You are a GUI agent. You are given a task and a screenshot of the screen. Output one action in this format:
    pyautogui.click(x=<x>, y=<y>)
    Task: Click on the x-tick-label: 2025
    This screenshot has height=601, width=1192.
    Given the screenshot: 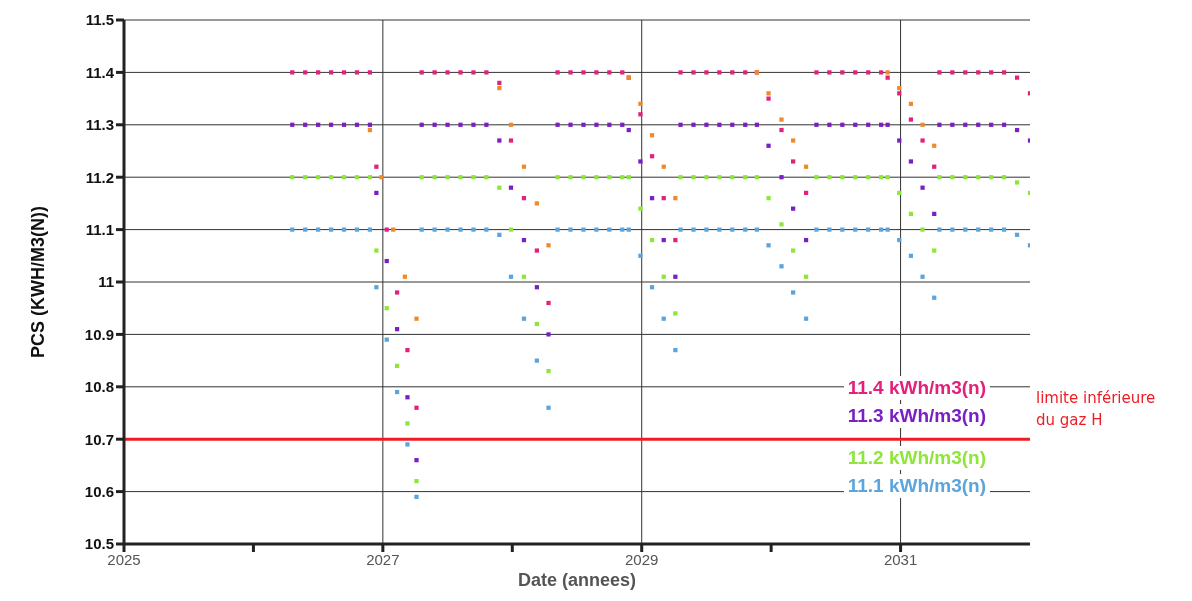 What is the action you would take?
    pyautogui.click(x=124, y=559)
    